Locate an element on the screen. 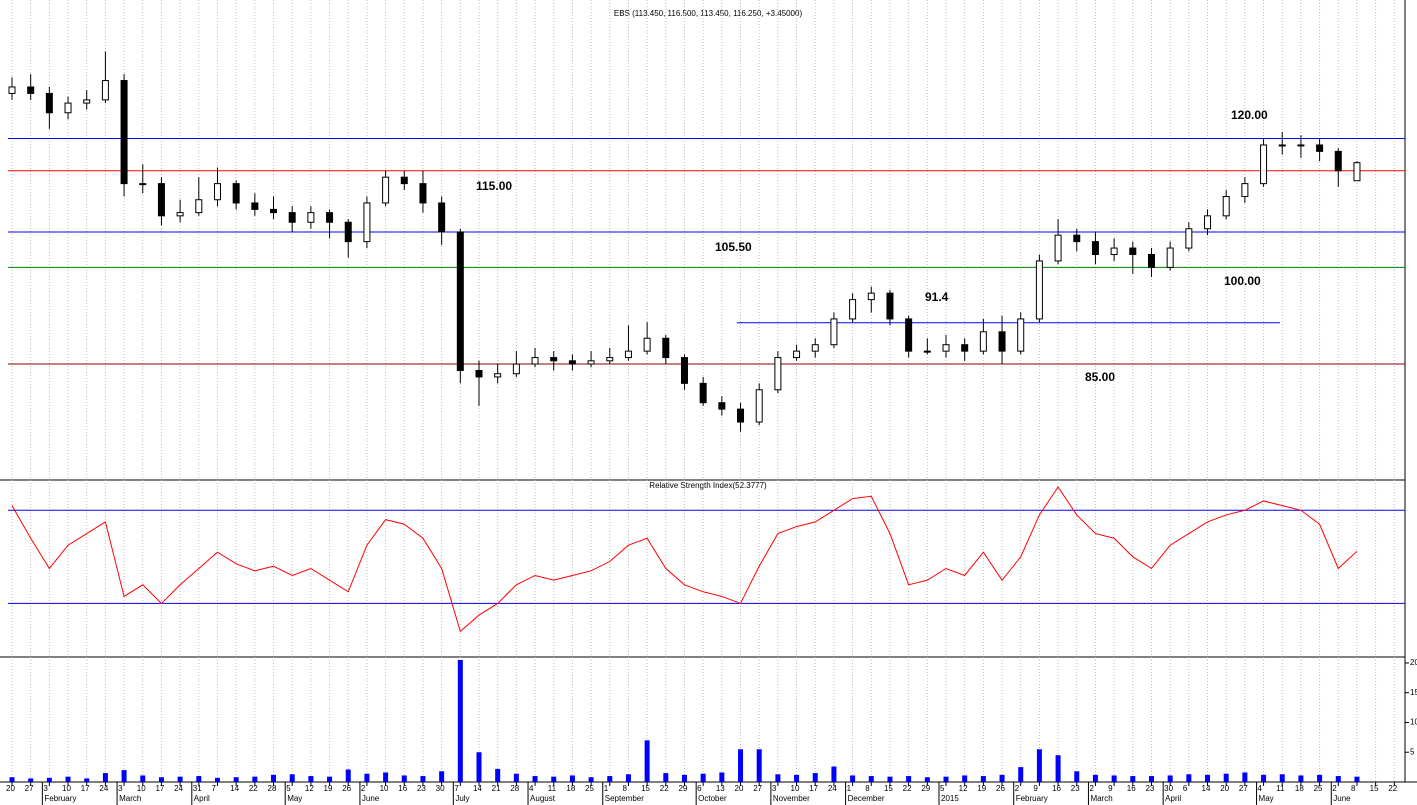  month-label: September is located at coordinates (624, 798).